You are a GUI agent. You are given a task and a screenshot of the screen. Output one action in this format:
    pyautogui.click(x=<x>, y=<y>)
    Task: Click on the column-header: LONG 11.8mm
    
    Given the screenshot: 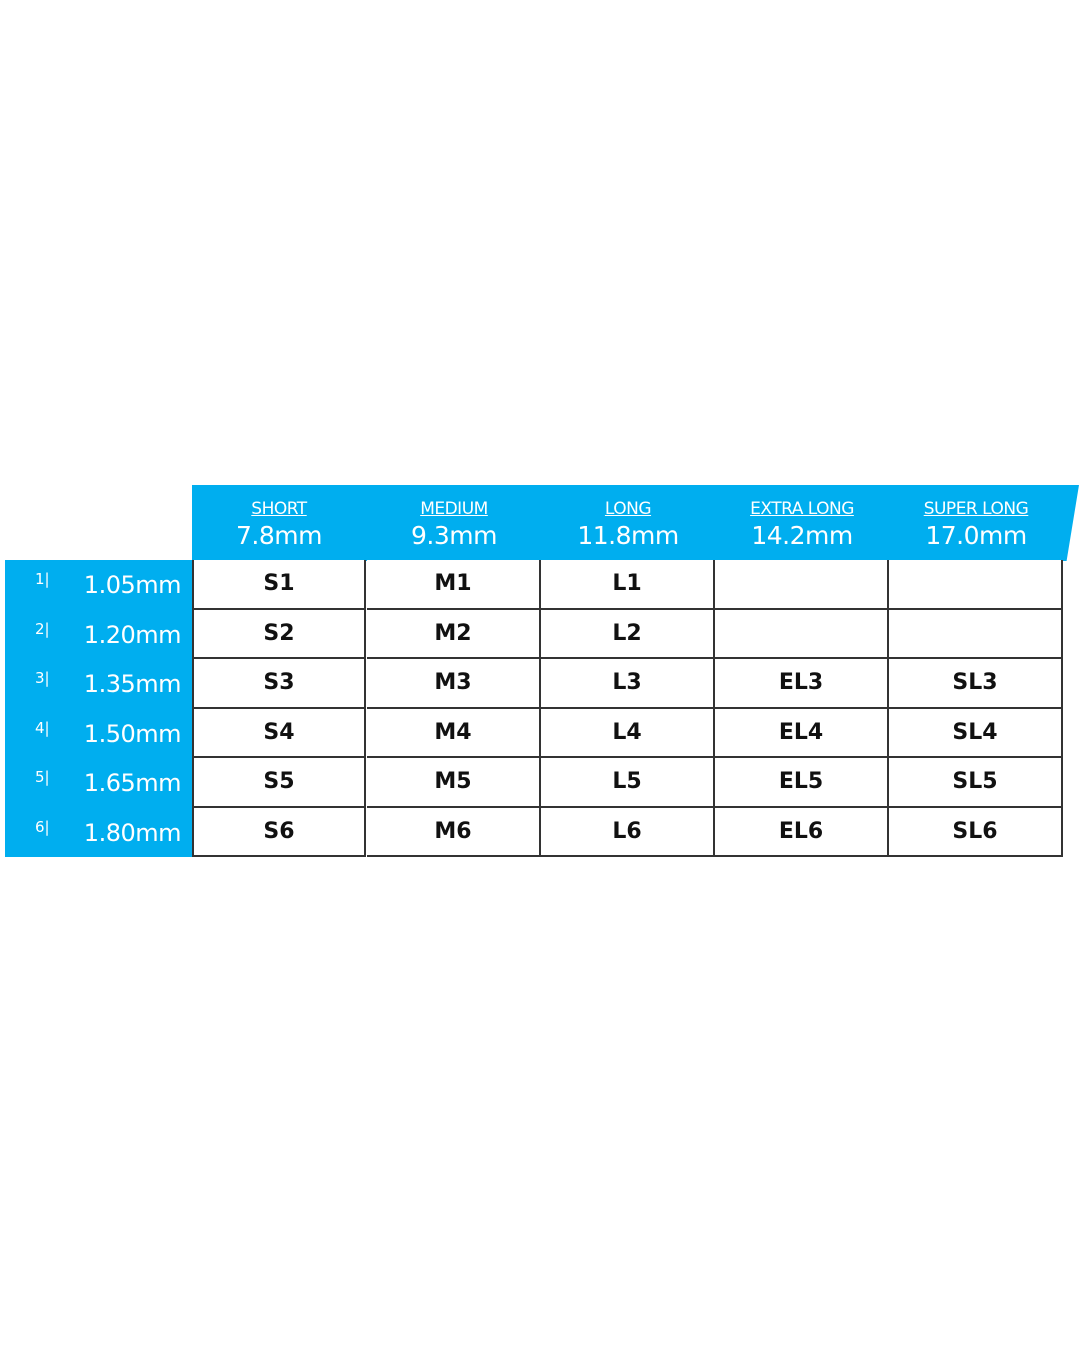 What is the action you would take?
    pyautogui.click(x=628, y=523)
    